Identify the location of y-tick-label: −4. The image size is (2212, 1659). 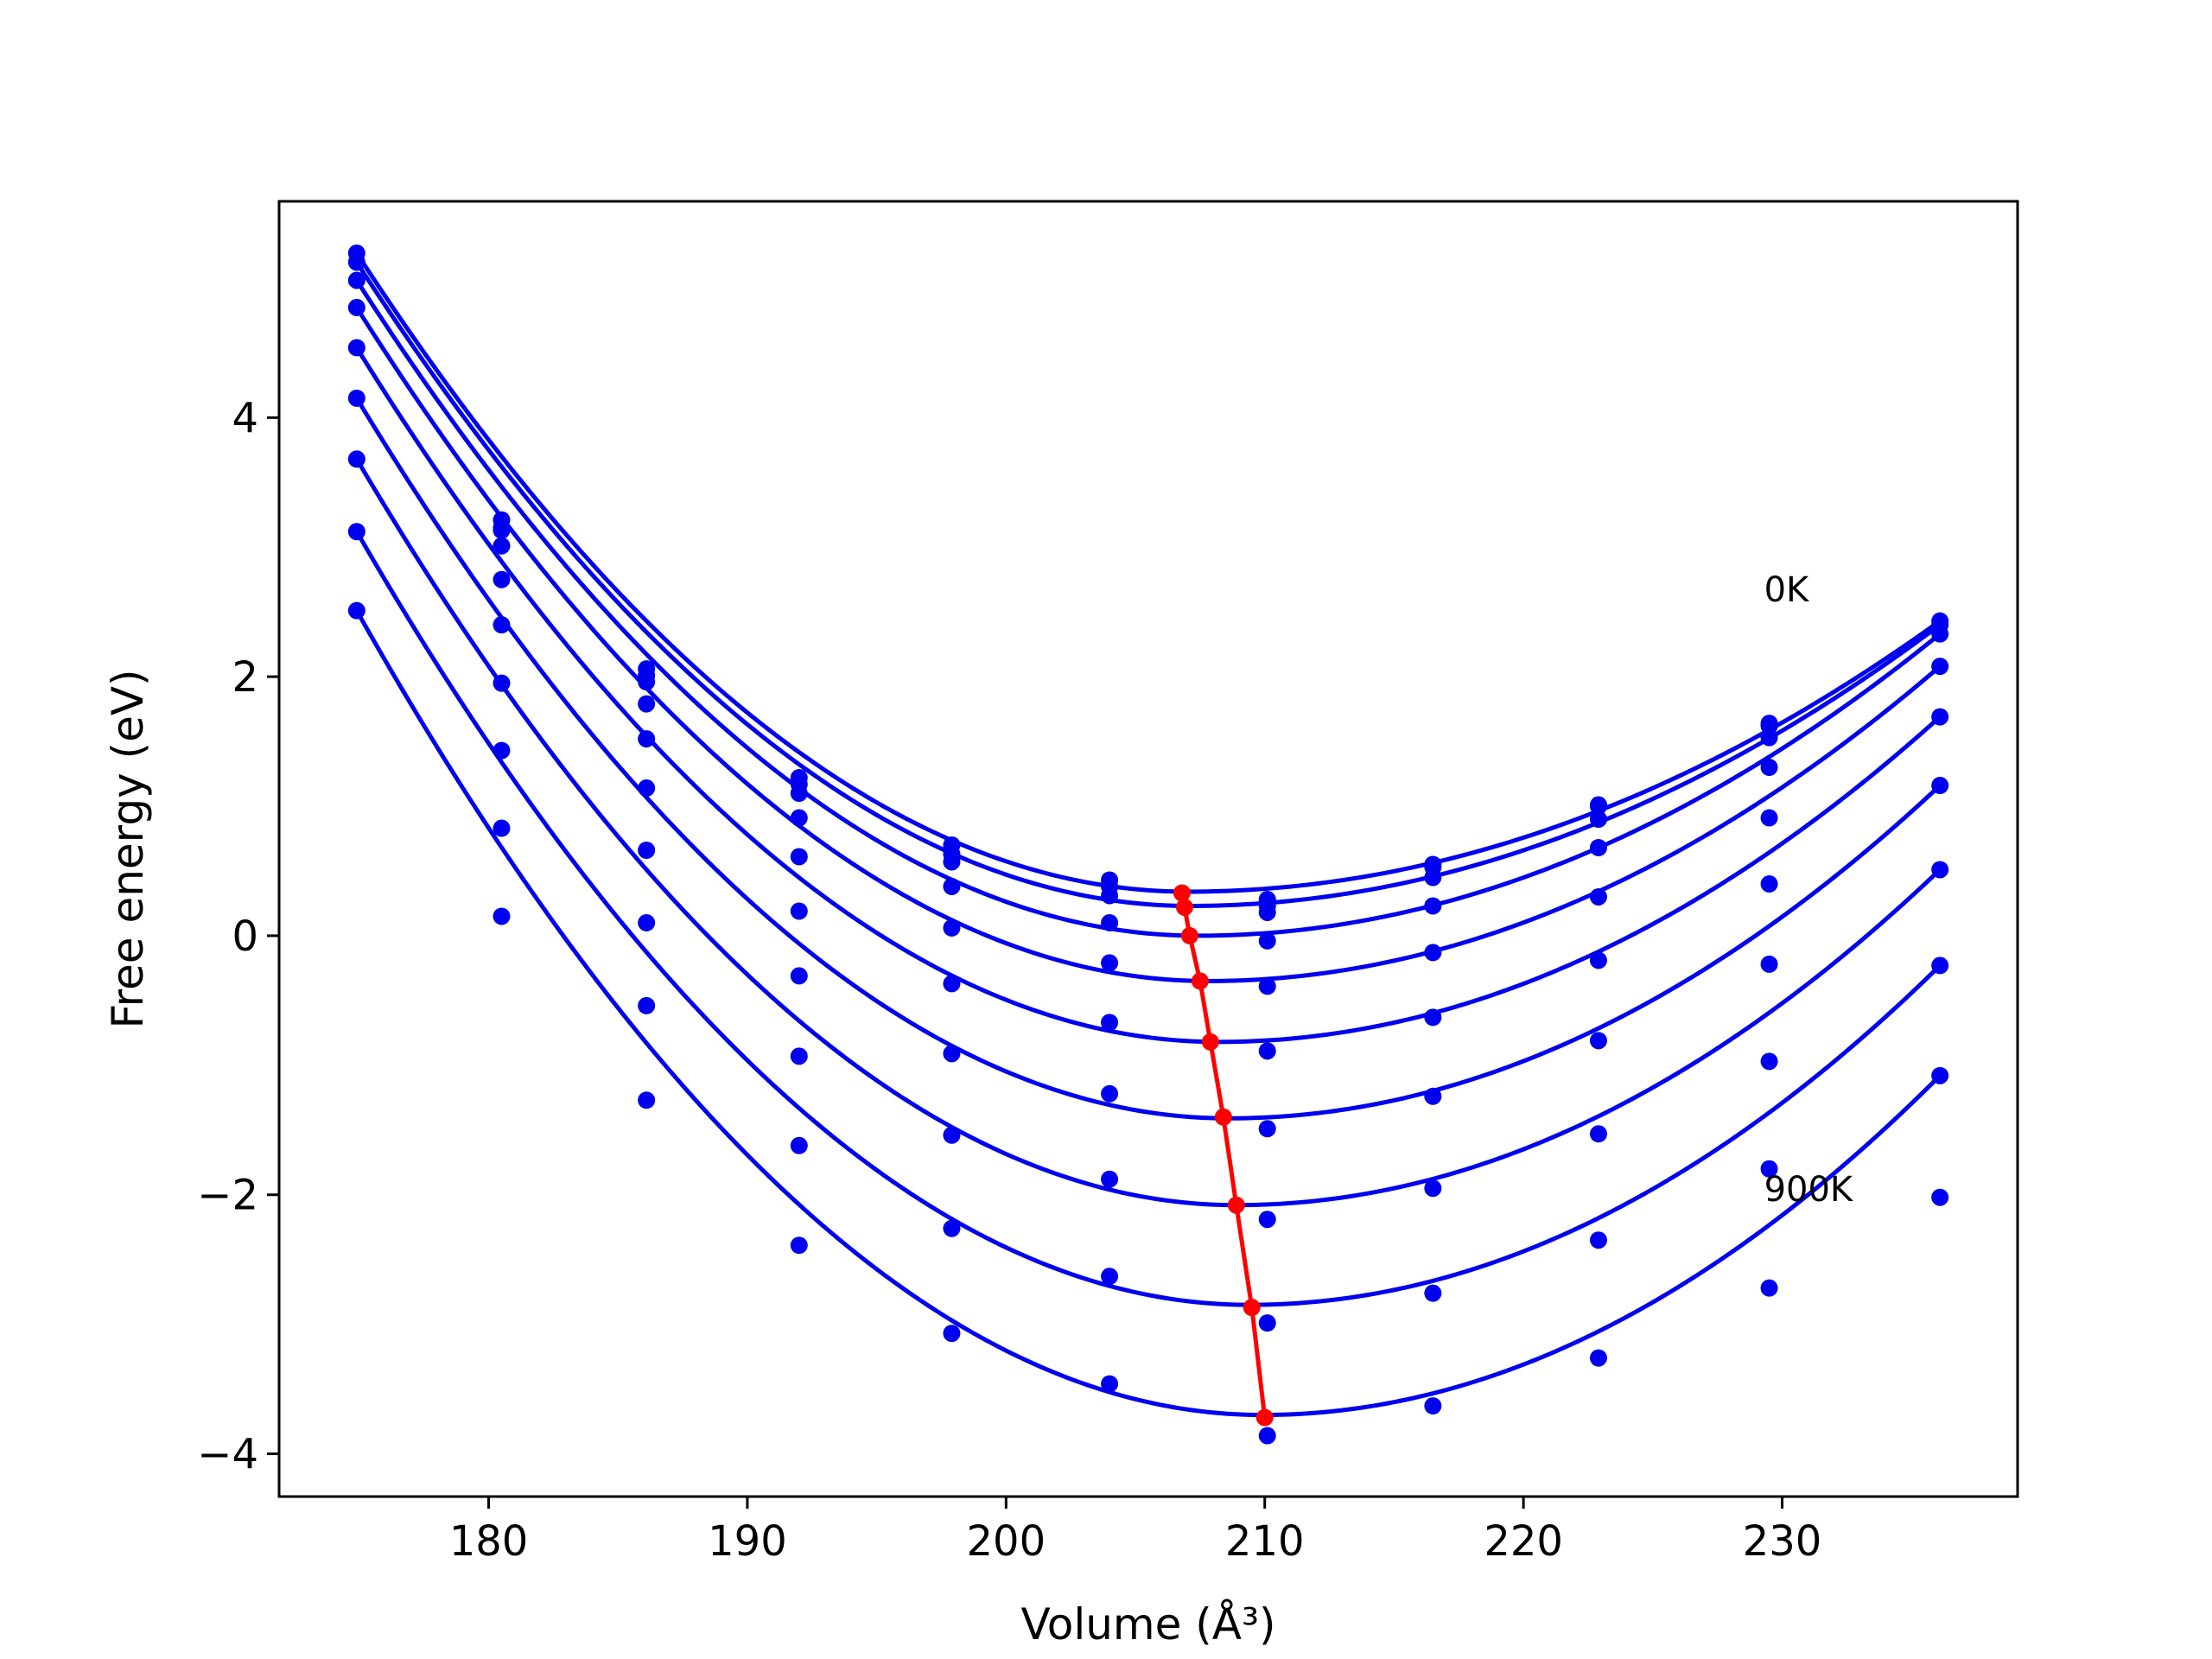
(227, 1455).